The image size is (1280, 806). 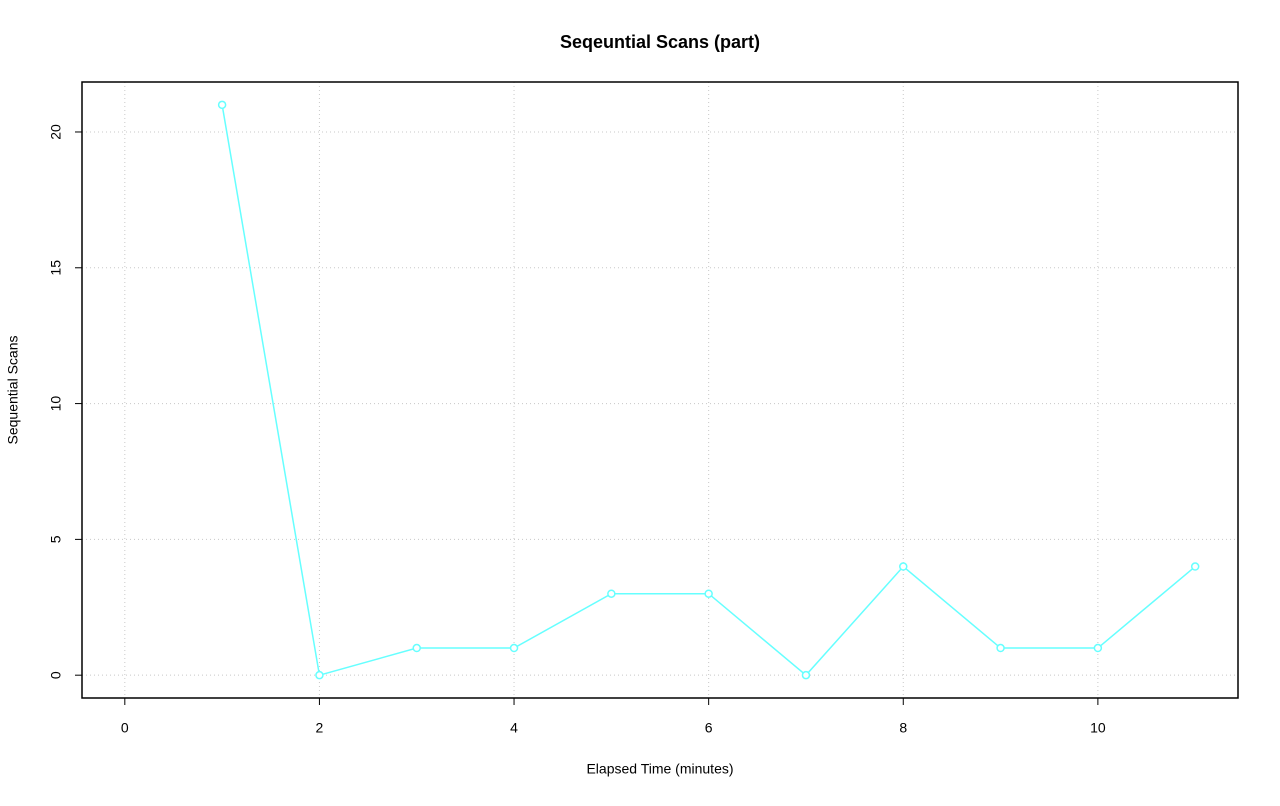 What do you see at coordinates (56, 404) in the screenshot?
I see `y-tick-label: 10` at bounding box center [56, 404].